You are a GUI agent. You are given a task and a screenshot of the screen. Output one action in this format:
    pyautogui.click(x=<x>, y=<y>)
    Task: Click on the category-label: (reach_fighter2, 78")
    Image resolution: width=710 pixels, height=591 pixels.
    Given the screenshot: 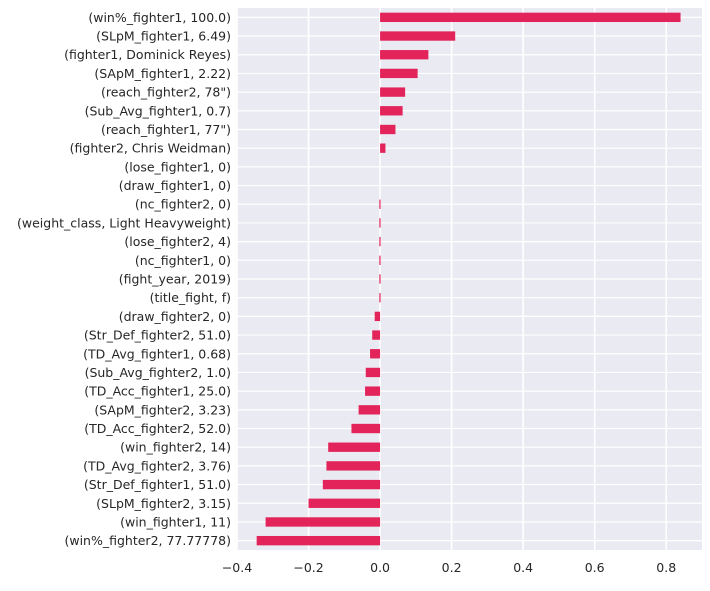 What is the action you would take?
    pyautogui.click(x=166, y=92)
    